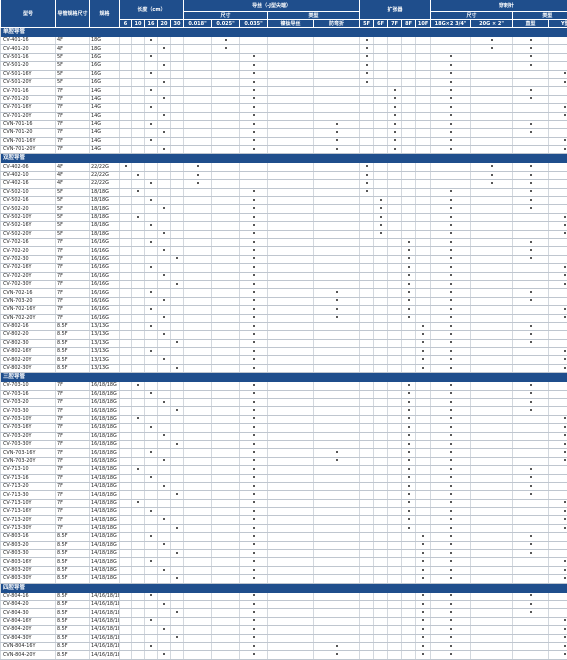 This screenshot has width=567, height=660. I want to click on model-cell: CV-703-20Y, so click(28, 436).